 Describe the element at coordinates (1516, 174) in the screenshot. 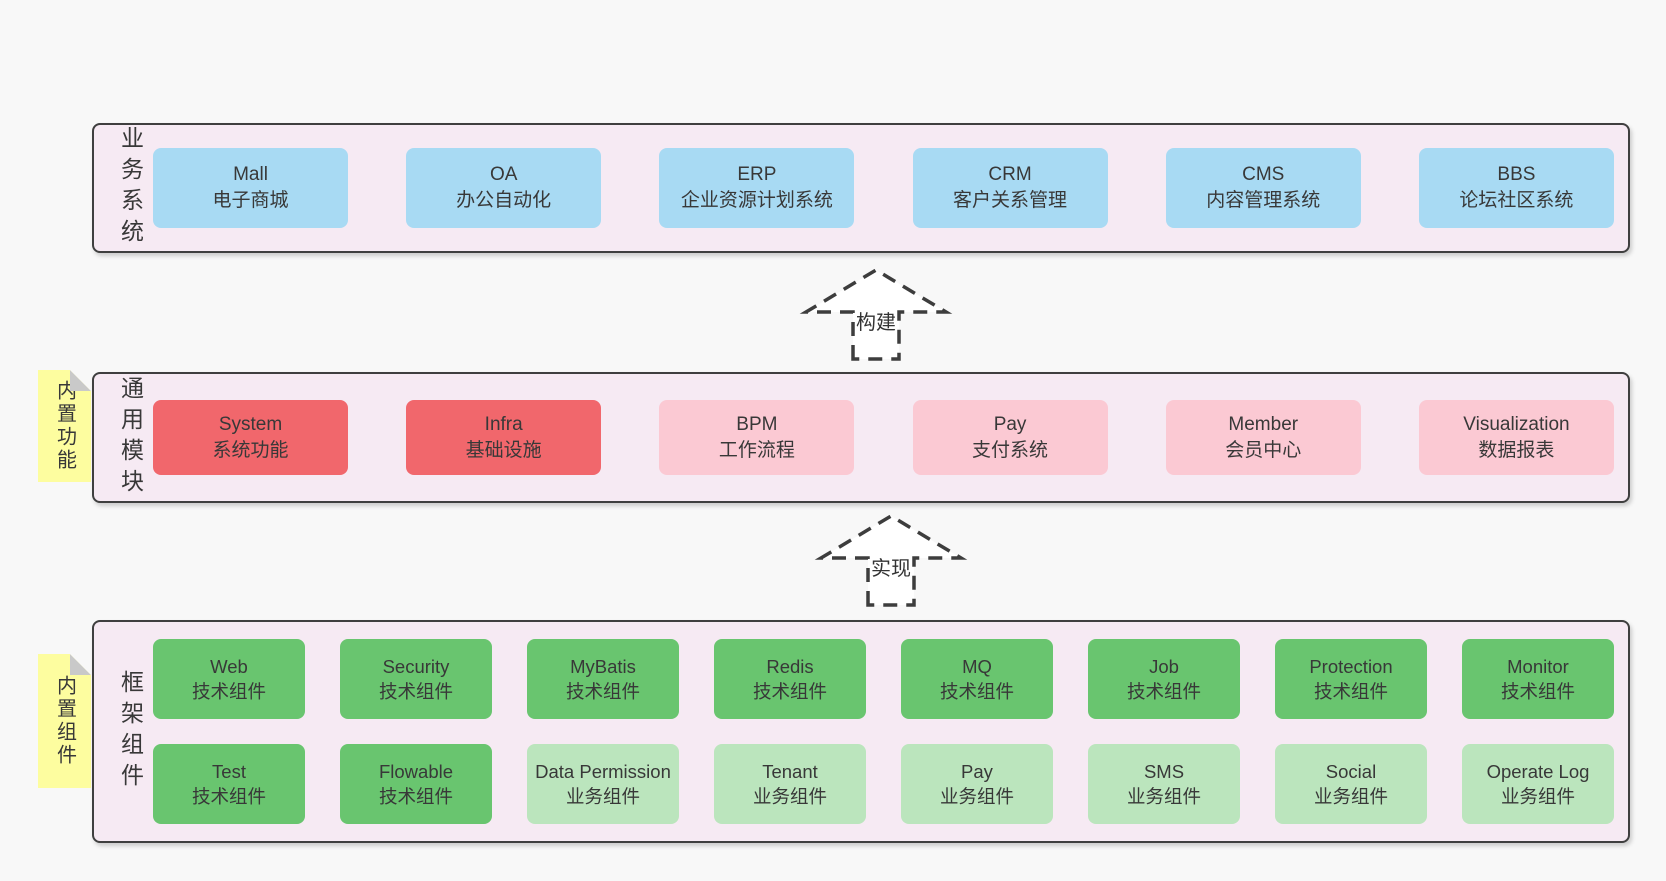

I see `box-title: BBS` at that location.